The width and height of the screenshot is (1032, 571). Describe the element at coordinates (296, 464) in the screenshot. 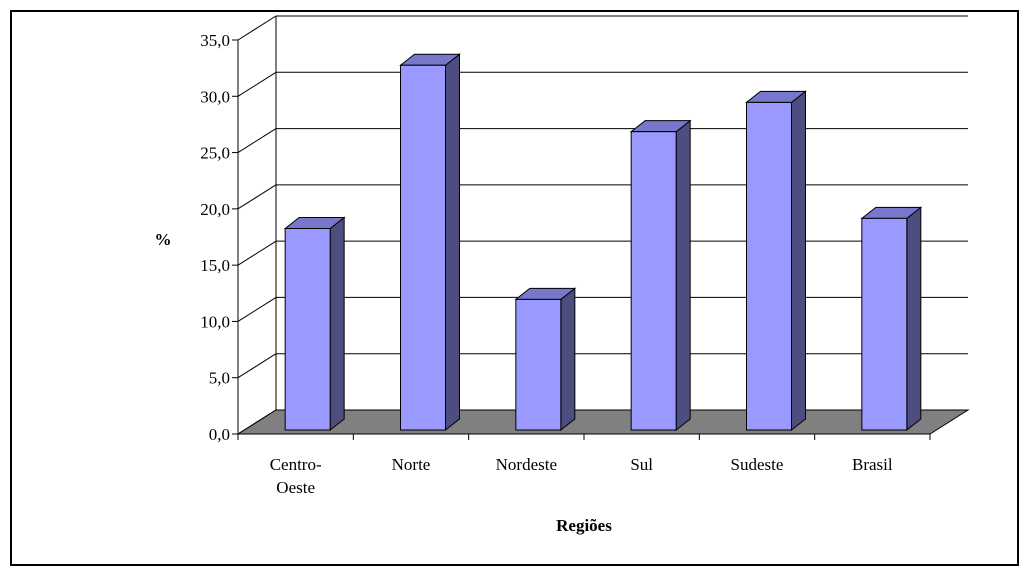

I see `x-tick-label: Centro-` at that location.